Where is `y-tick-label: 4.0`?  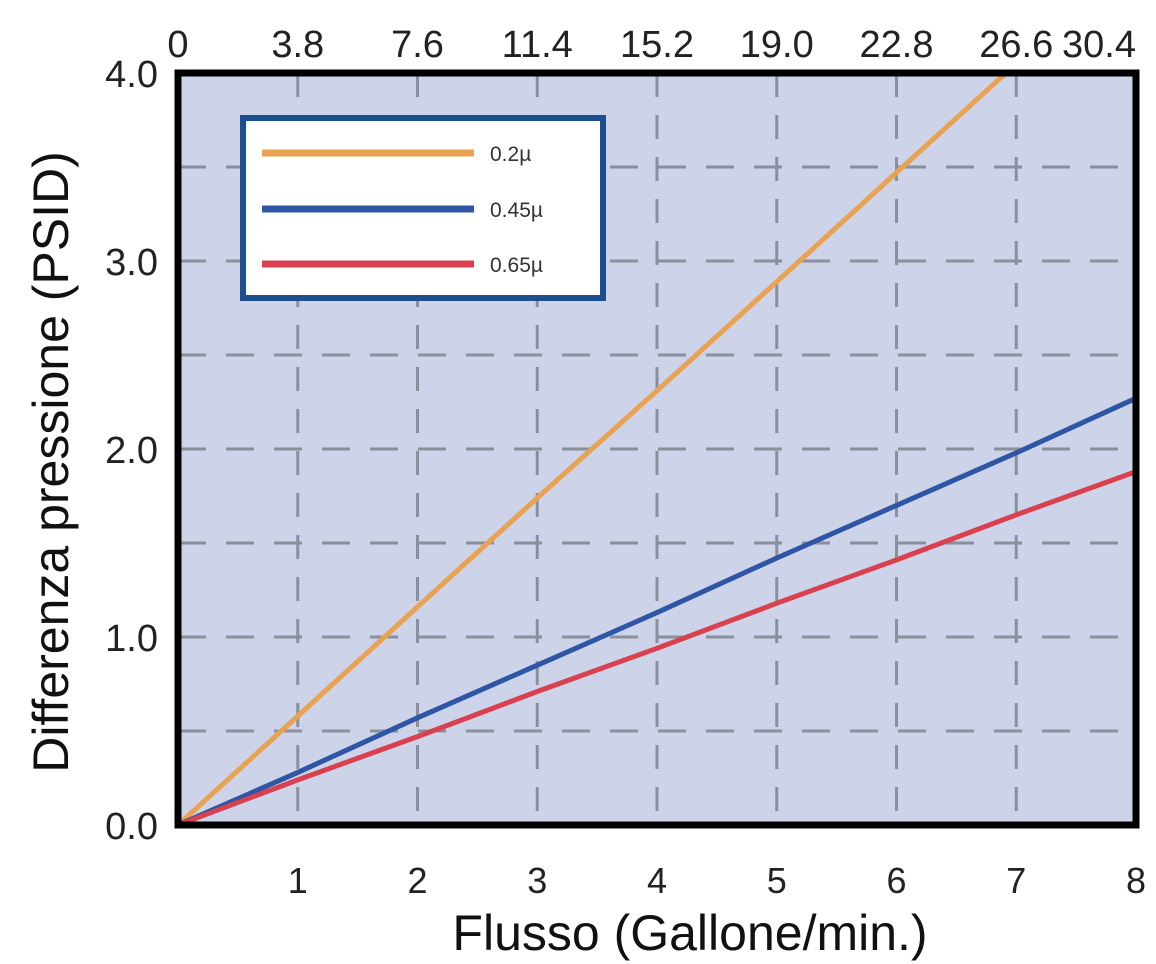
y-tick-label: 4.0 is located at coordinates (131, 75).